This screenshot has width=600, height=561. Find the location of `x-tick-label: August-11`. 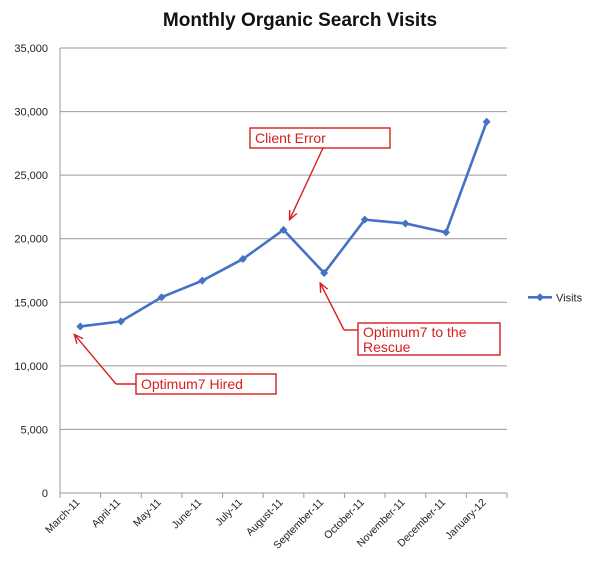

x-tick-label: August-11 is located at coordinates (265, 518).